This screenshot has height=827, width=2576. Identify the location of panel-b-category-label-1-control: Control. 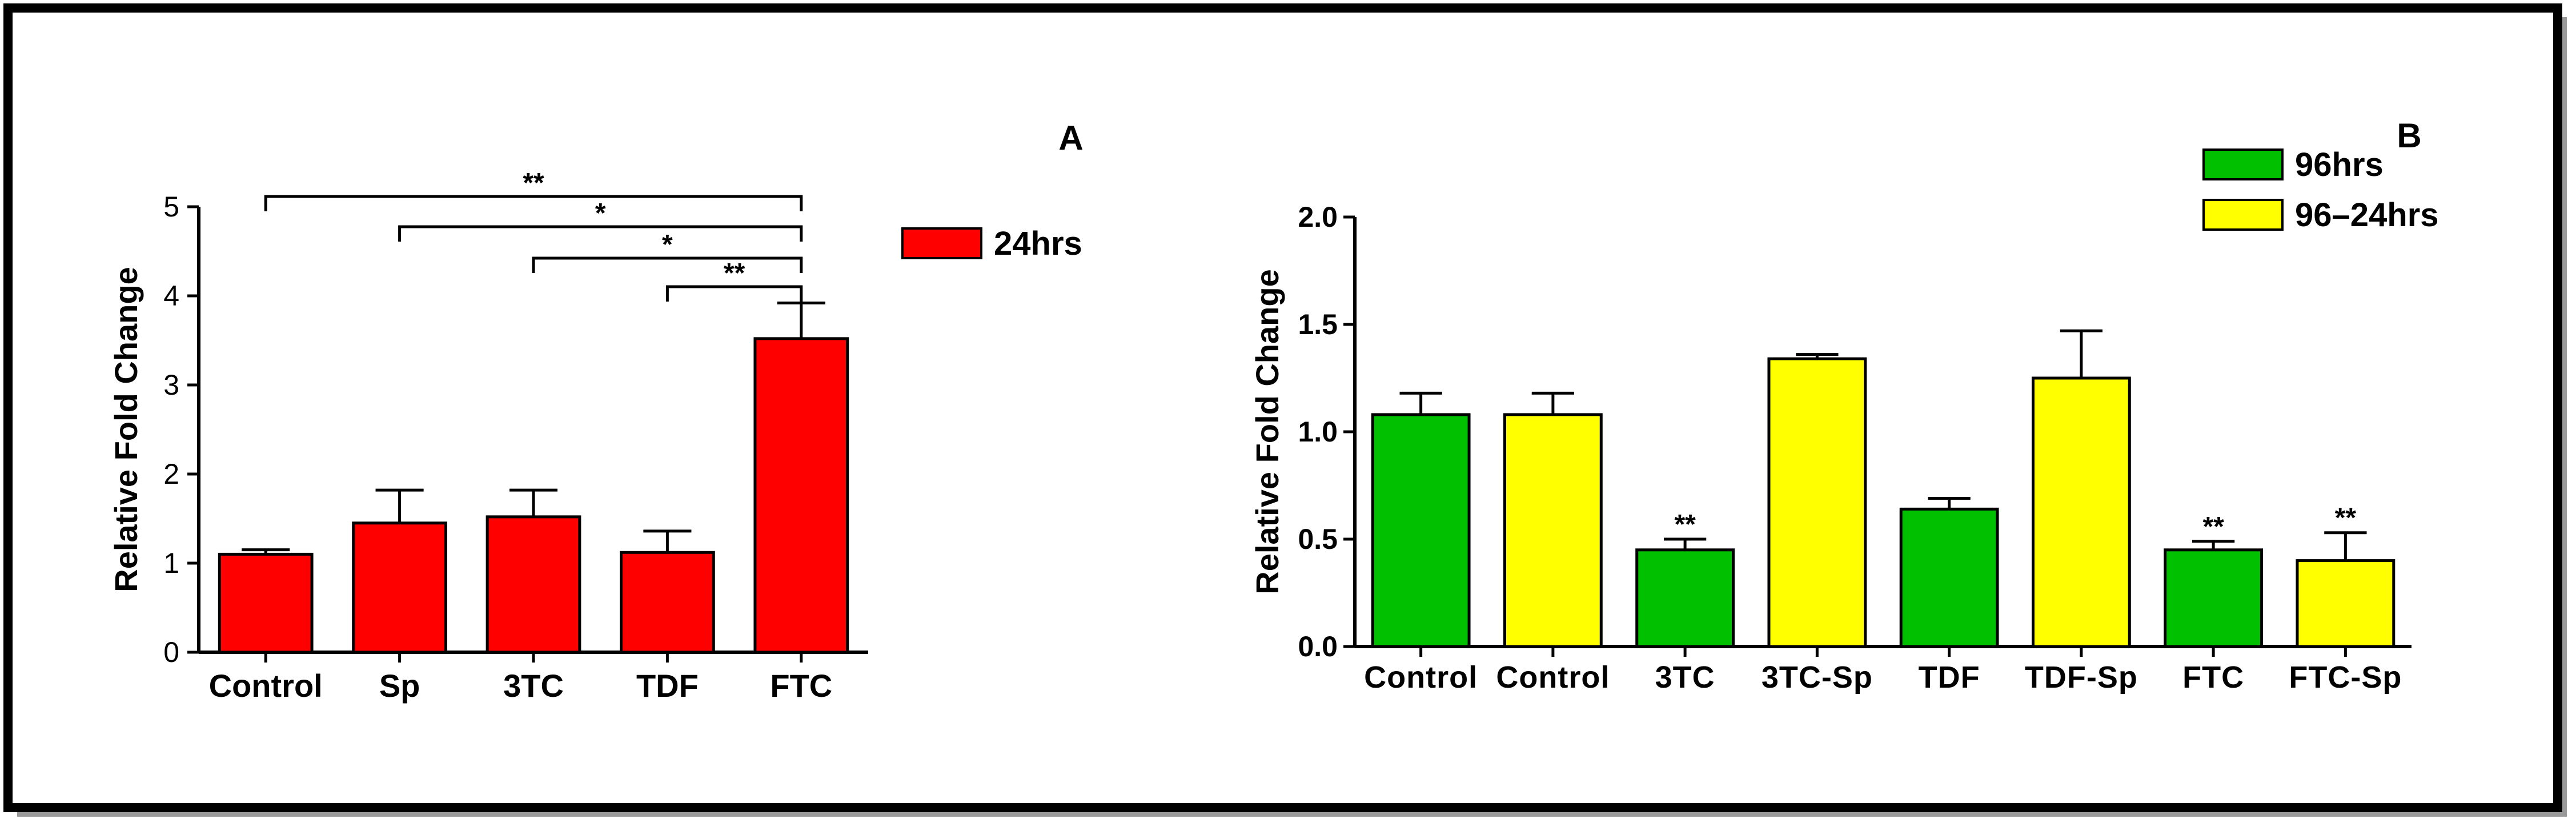
(1553, 677).